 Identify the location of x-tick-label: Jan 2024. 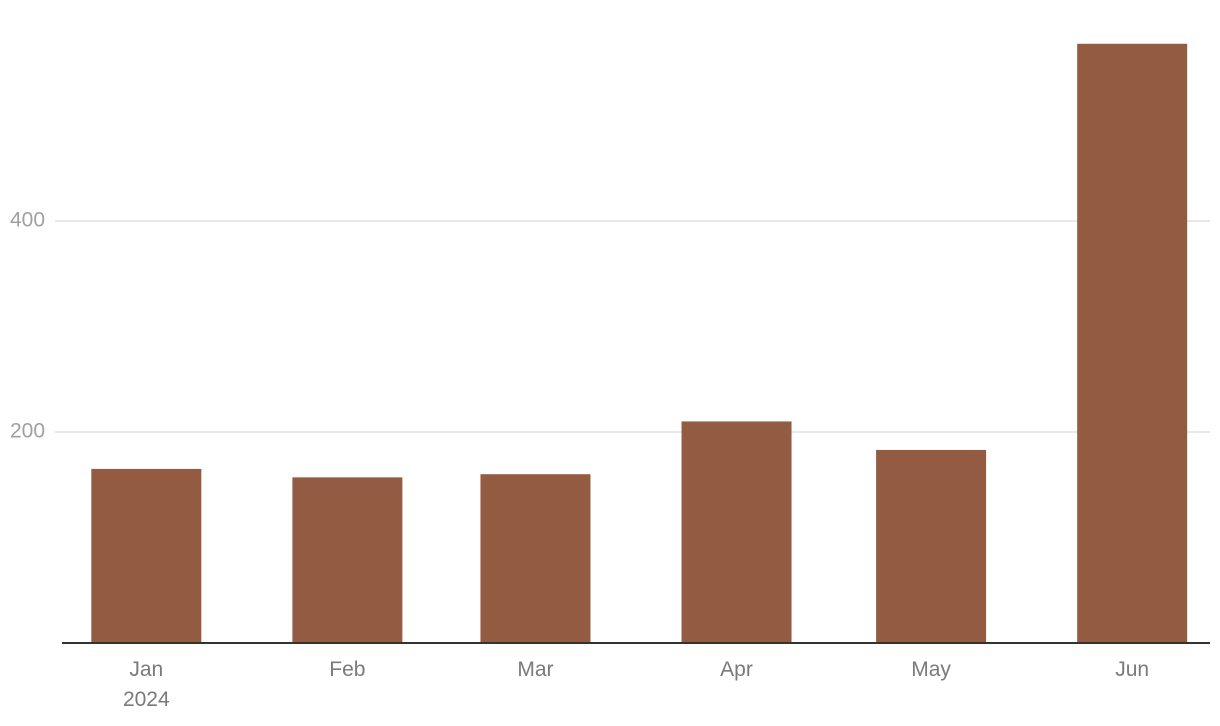
(146, 684).